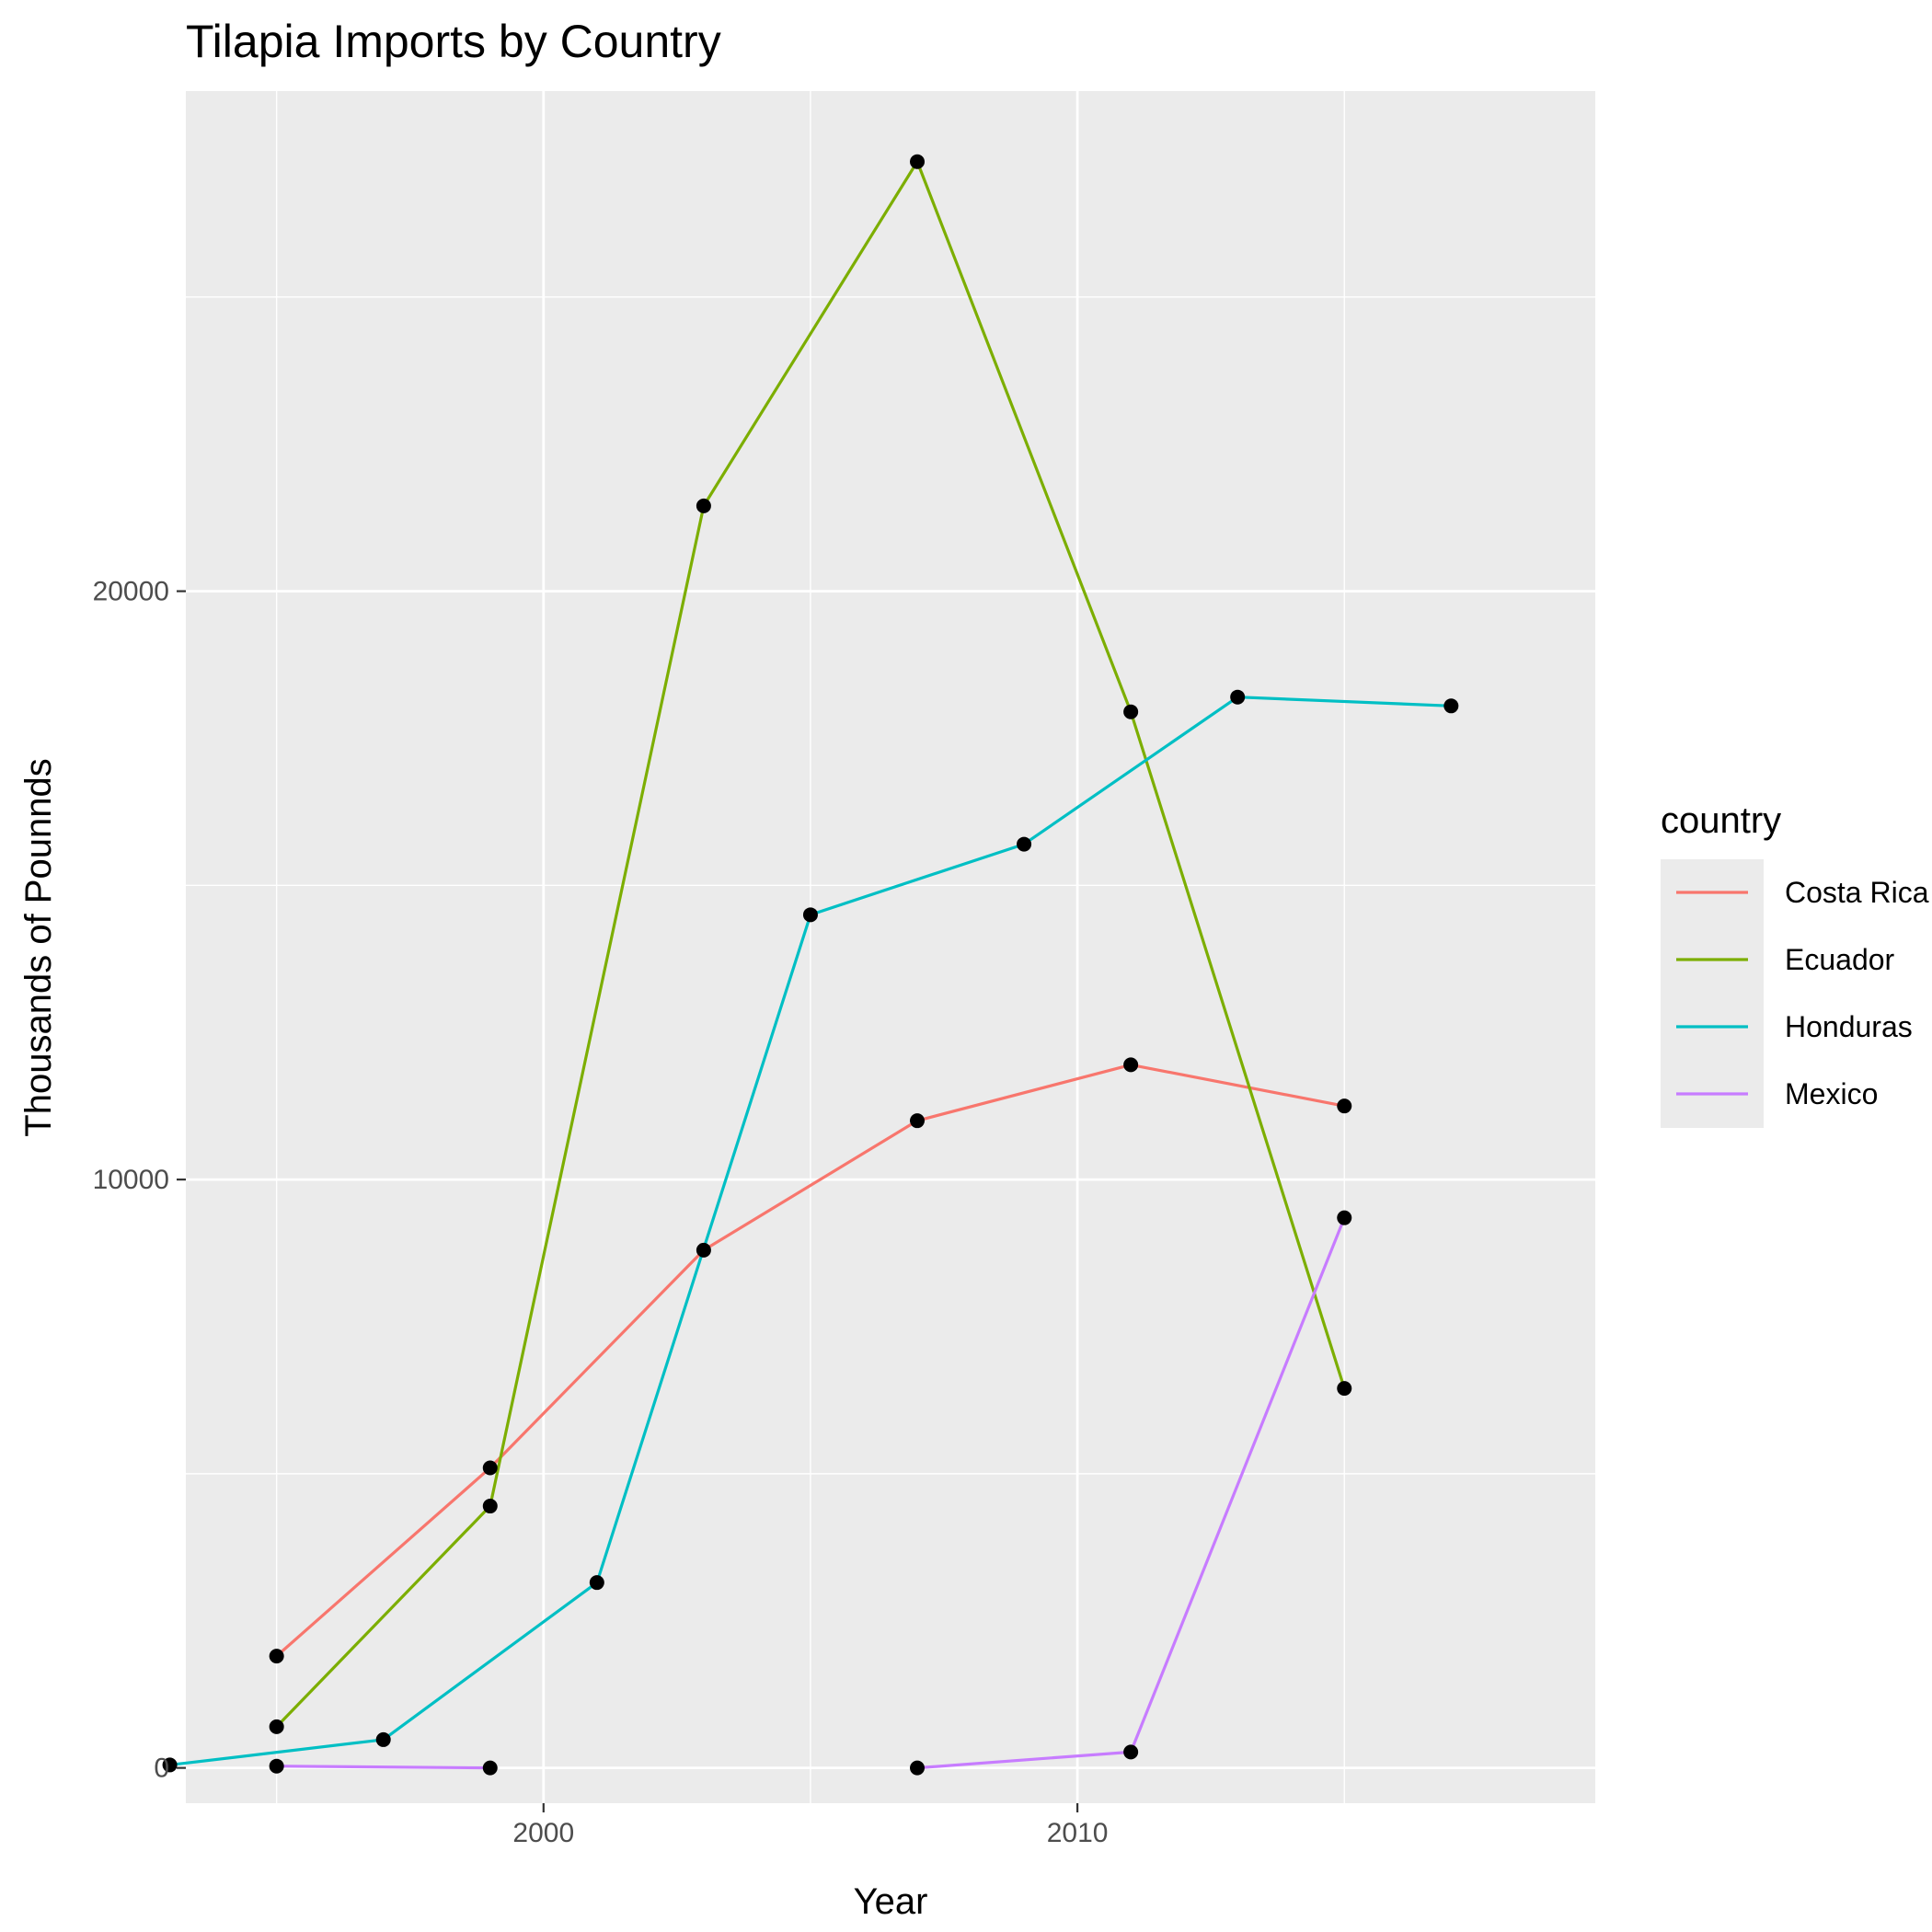 This screenshot has height=1932, width=1932. I want to click on x-axis: 2000 2010, so click(810, 1825).